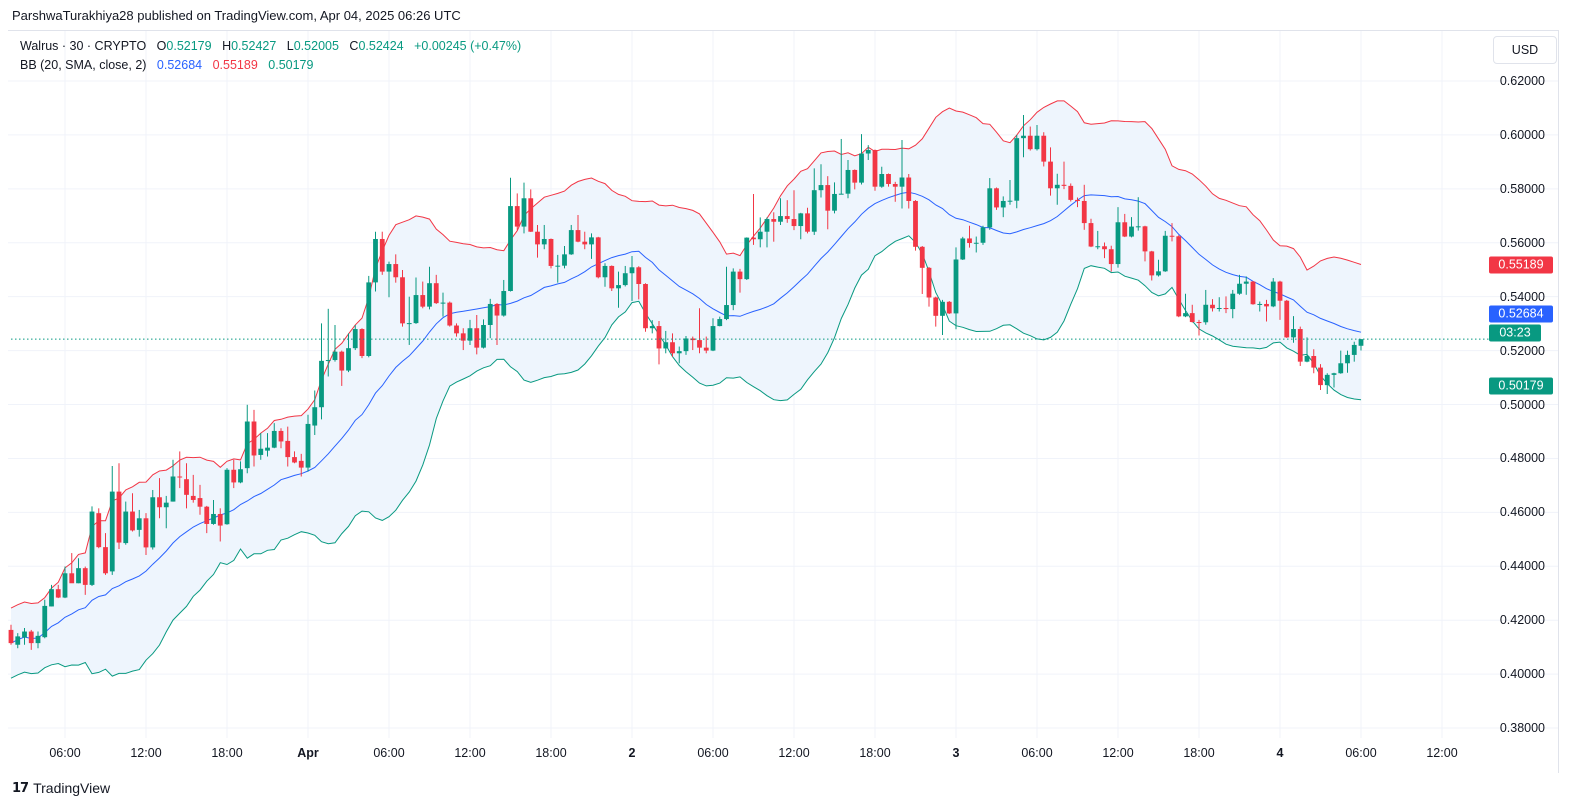  I want to click on time-tick-label: 12:00, so click(146, 753).